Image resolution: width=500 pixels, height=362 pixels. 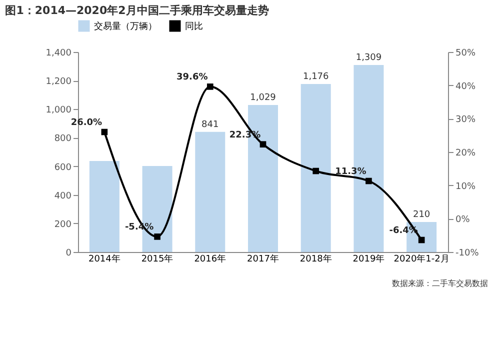 I want to click on y-tick-label: 600, so click(x=63, y=167).